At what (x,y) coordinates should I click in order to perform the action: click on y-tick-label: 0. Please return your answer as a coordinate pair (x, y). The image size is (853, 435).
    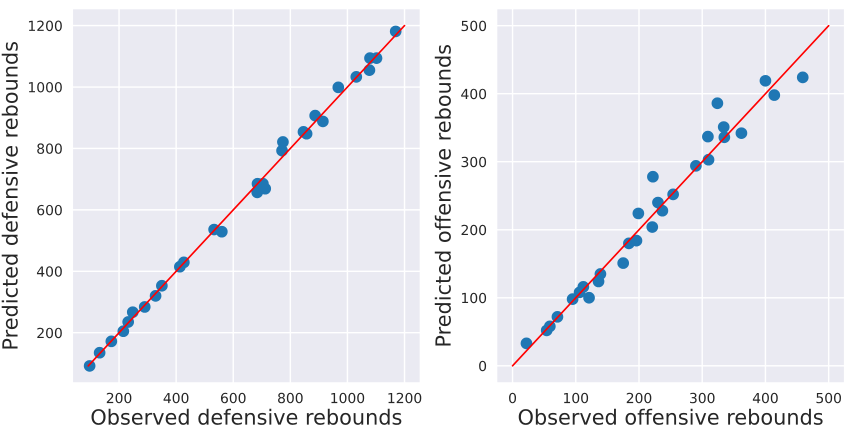
    Looking at the image, I should click on (482, 366).